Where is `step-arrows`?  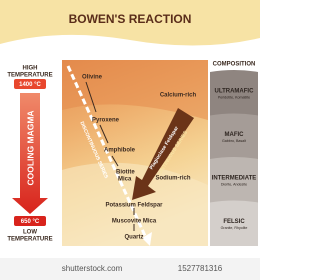 step-arrows is located at coordinates (110, 156).